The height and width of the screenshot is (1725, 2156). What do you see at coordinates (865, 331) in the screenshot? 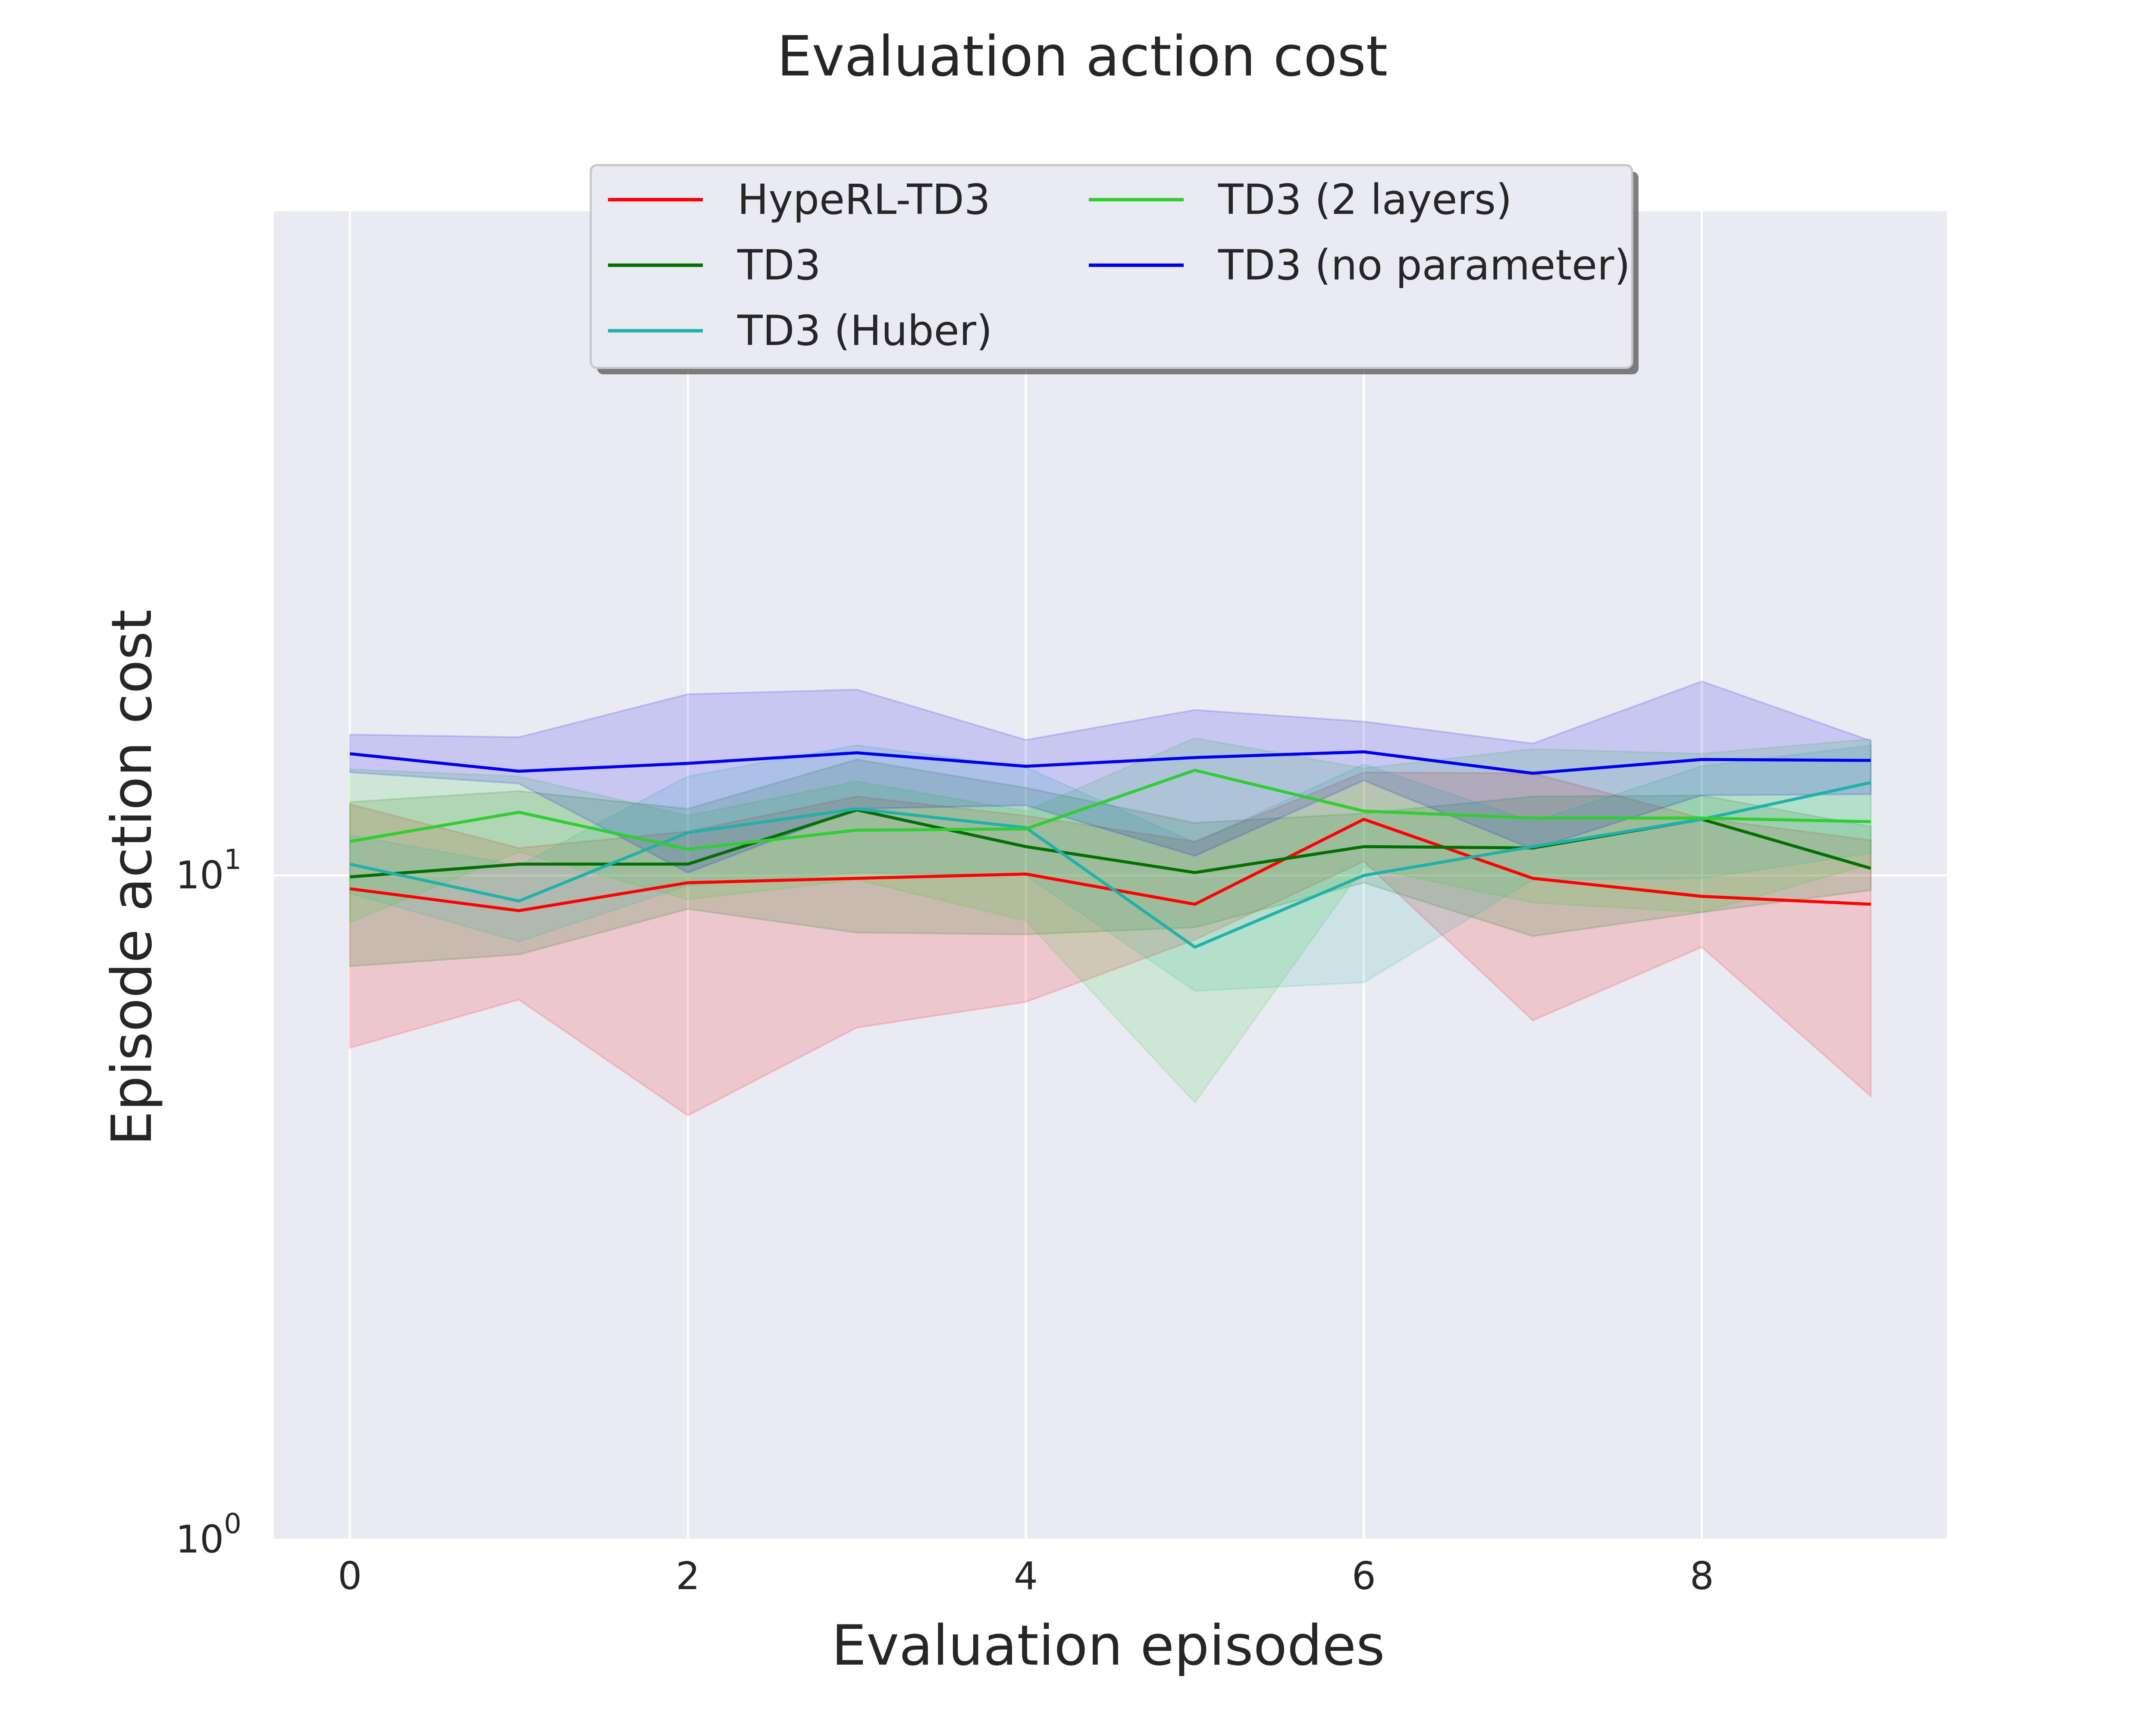
I see `legend-entry: TD3 (Huber)` at bounding box center [865, 331].